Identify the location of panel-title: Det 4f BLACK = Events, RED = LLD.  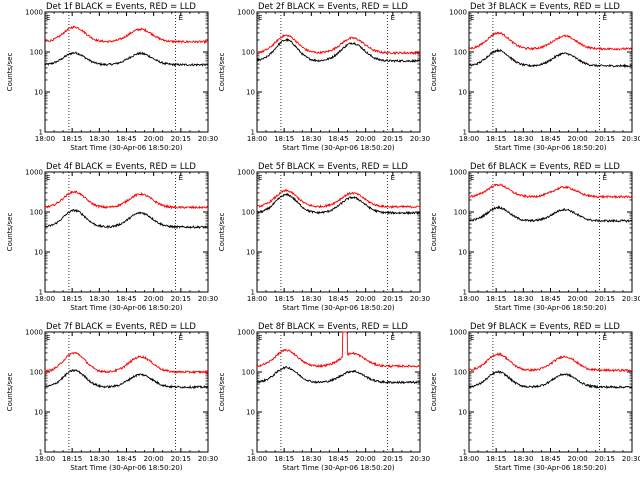
(121, 167).